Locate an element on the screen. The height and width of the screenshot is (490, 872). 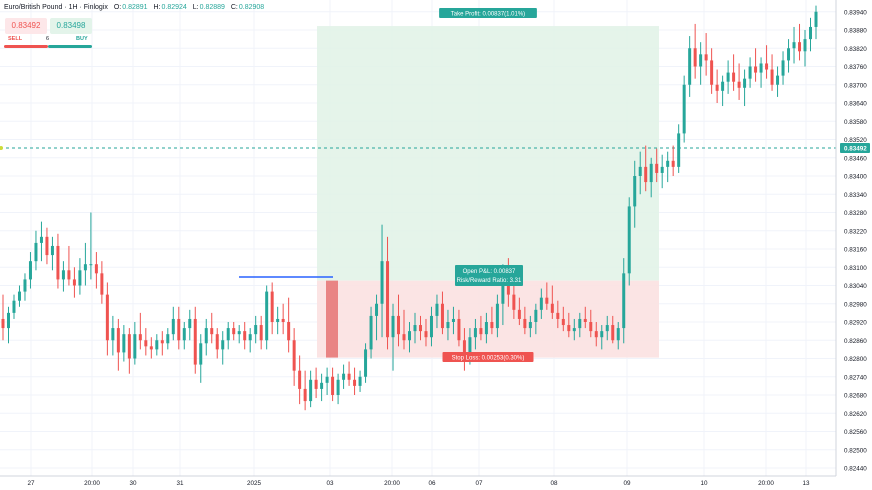
price-tick: 0.82500 is located at coordinates (855, 450).